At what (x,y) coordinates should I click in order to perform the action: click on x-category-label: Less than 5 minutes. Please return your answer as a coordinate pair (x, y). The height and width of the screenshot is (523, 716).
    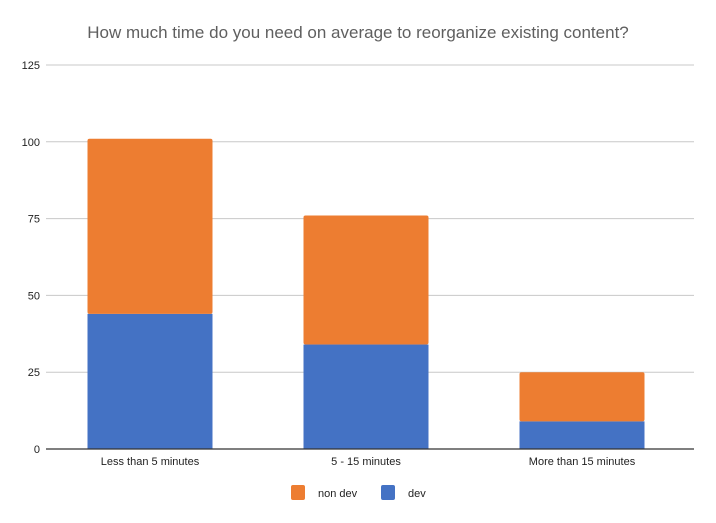
    Looking at the image, I should click on (150, 462).